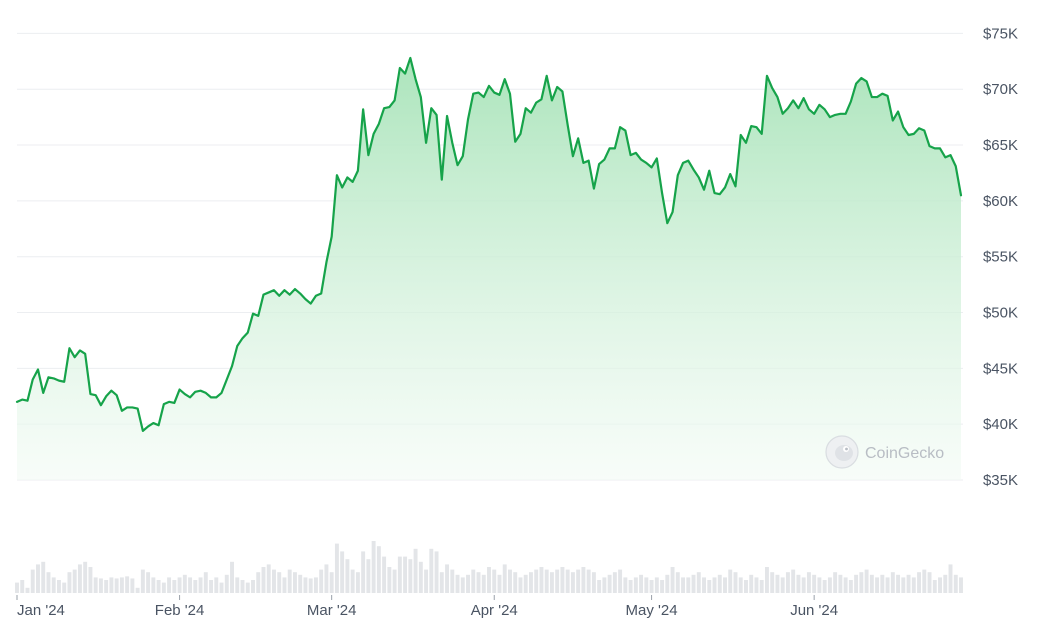  I want to click on x-tick-label: Feb '24, so click(180, 610).